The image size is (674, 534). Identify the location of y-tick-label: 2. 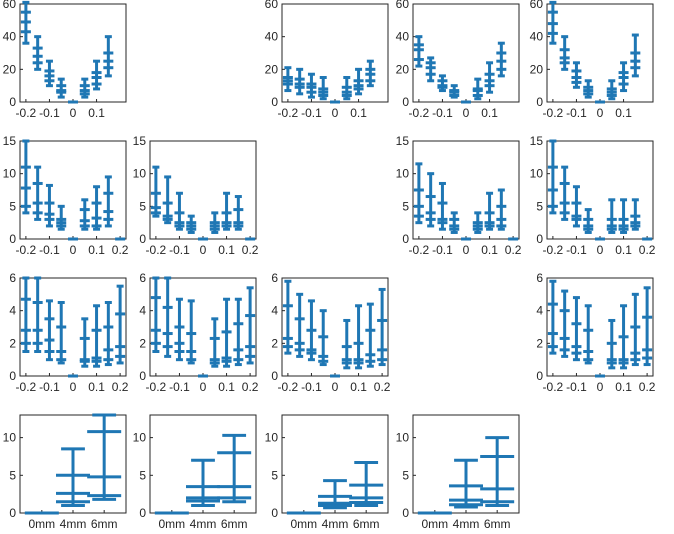
(274, 343).